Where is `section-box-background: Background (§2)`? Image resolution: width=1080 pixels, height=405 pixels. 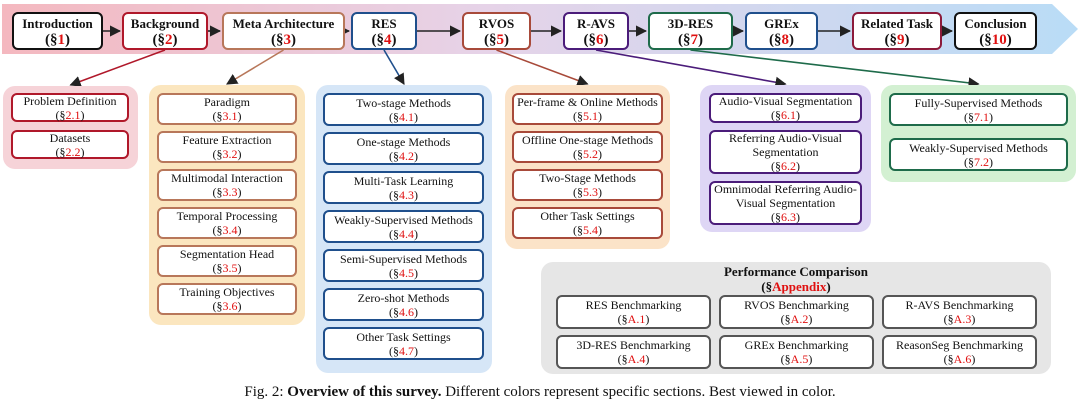
section-box-background: Background (§2) is located at coordinates (165, 31).